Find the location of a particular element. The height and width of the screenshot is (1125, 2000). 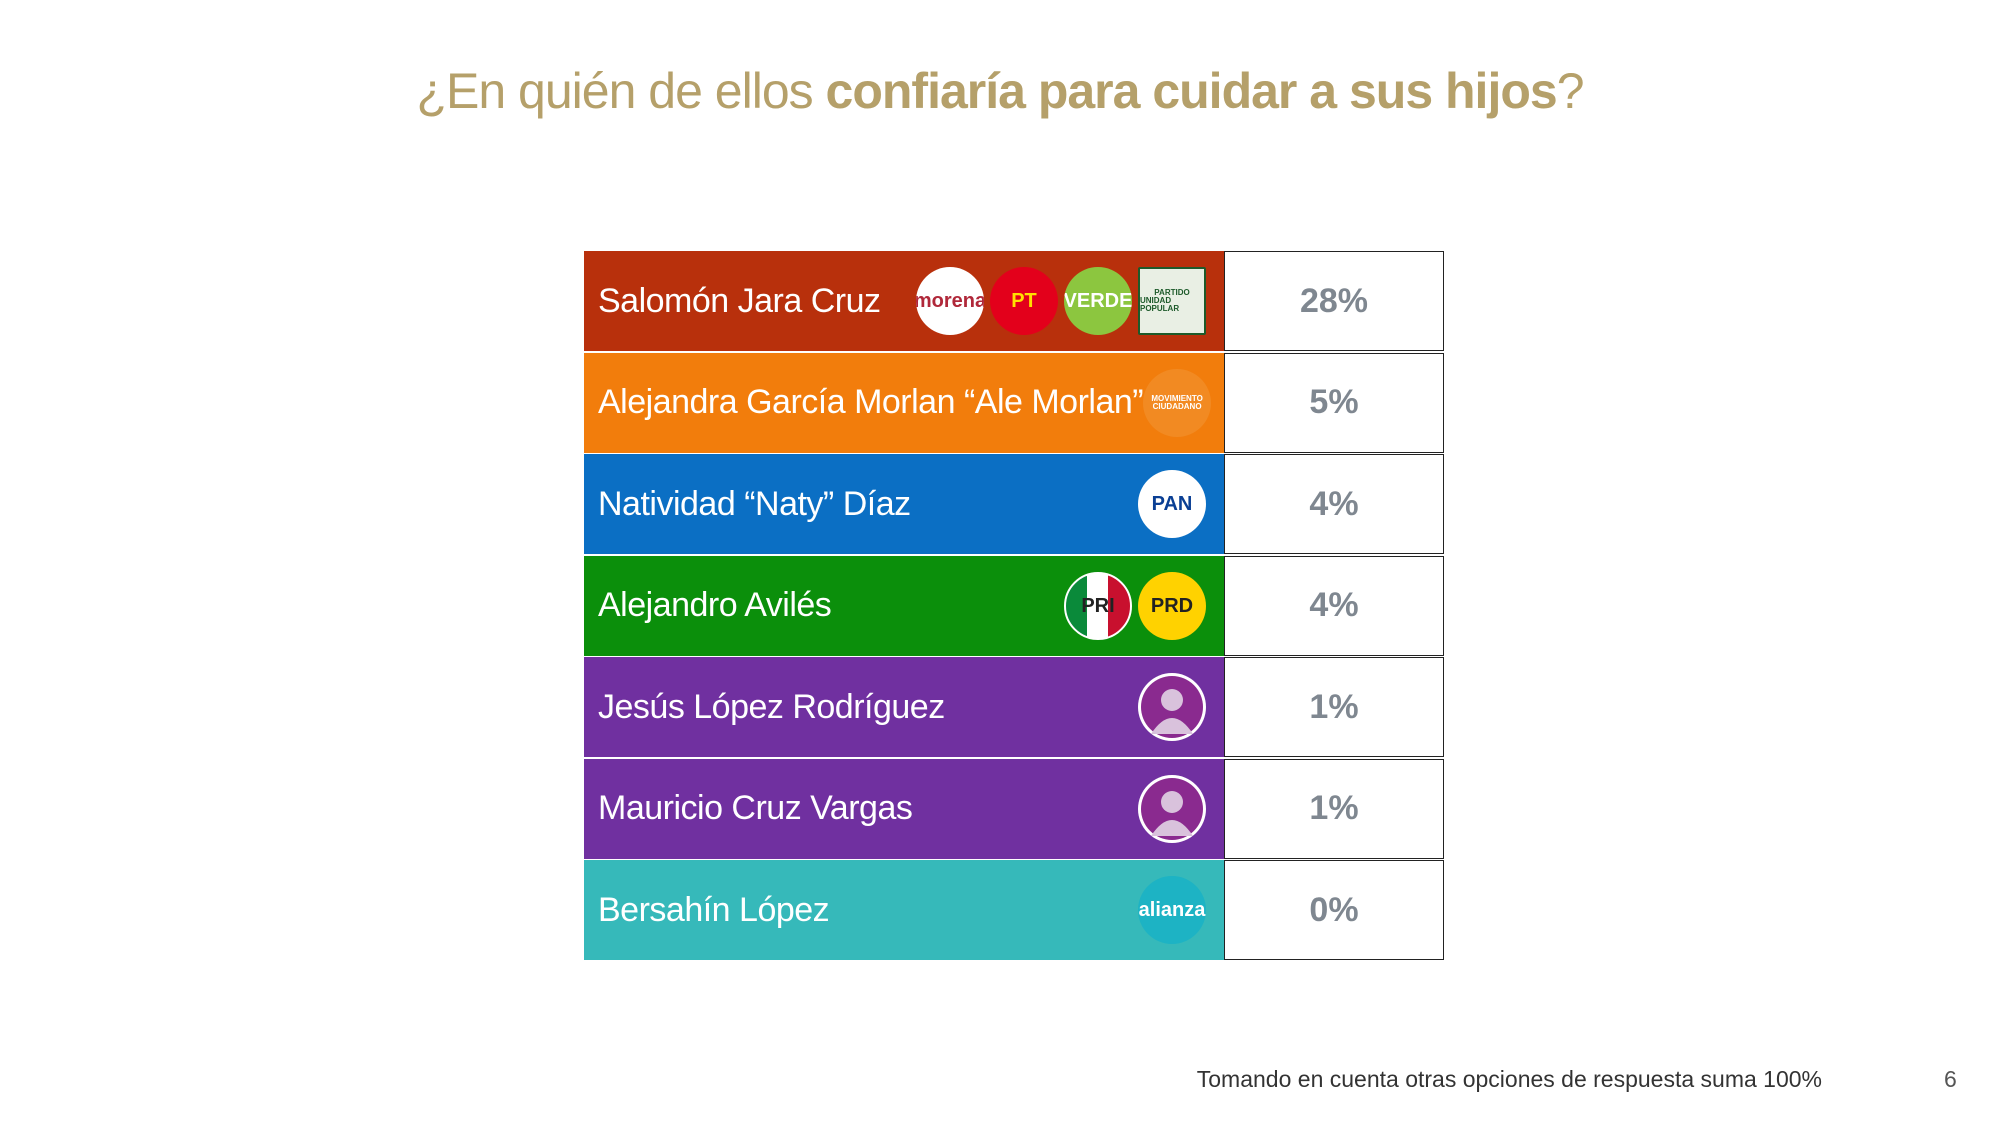

candidate-name: Salomón Jara Cruz is located at coordinates (739, 300).